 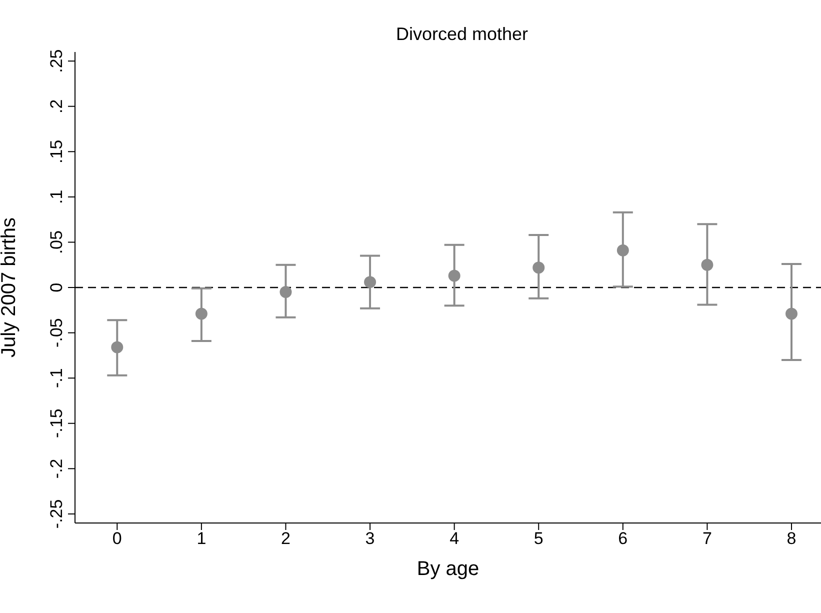 I want to click on x-tick-label: 6, so click(x=623, y=538).